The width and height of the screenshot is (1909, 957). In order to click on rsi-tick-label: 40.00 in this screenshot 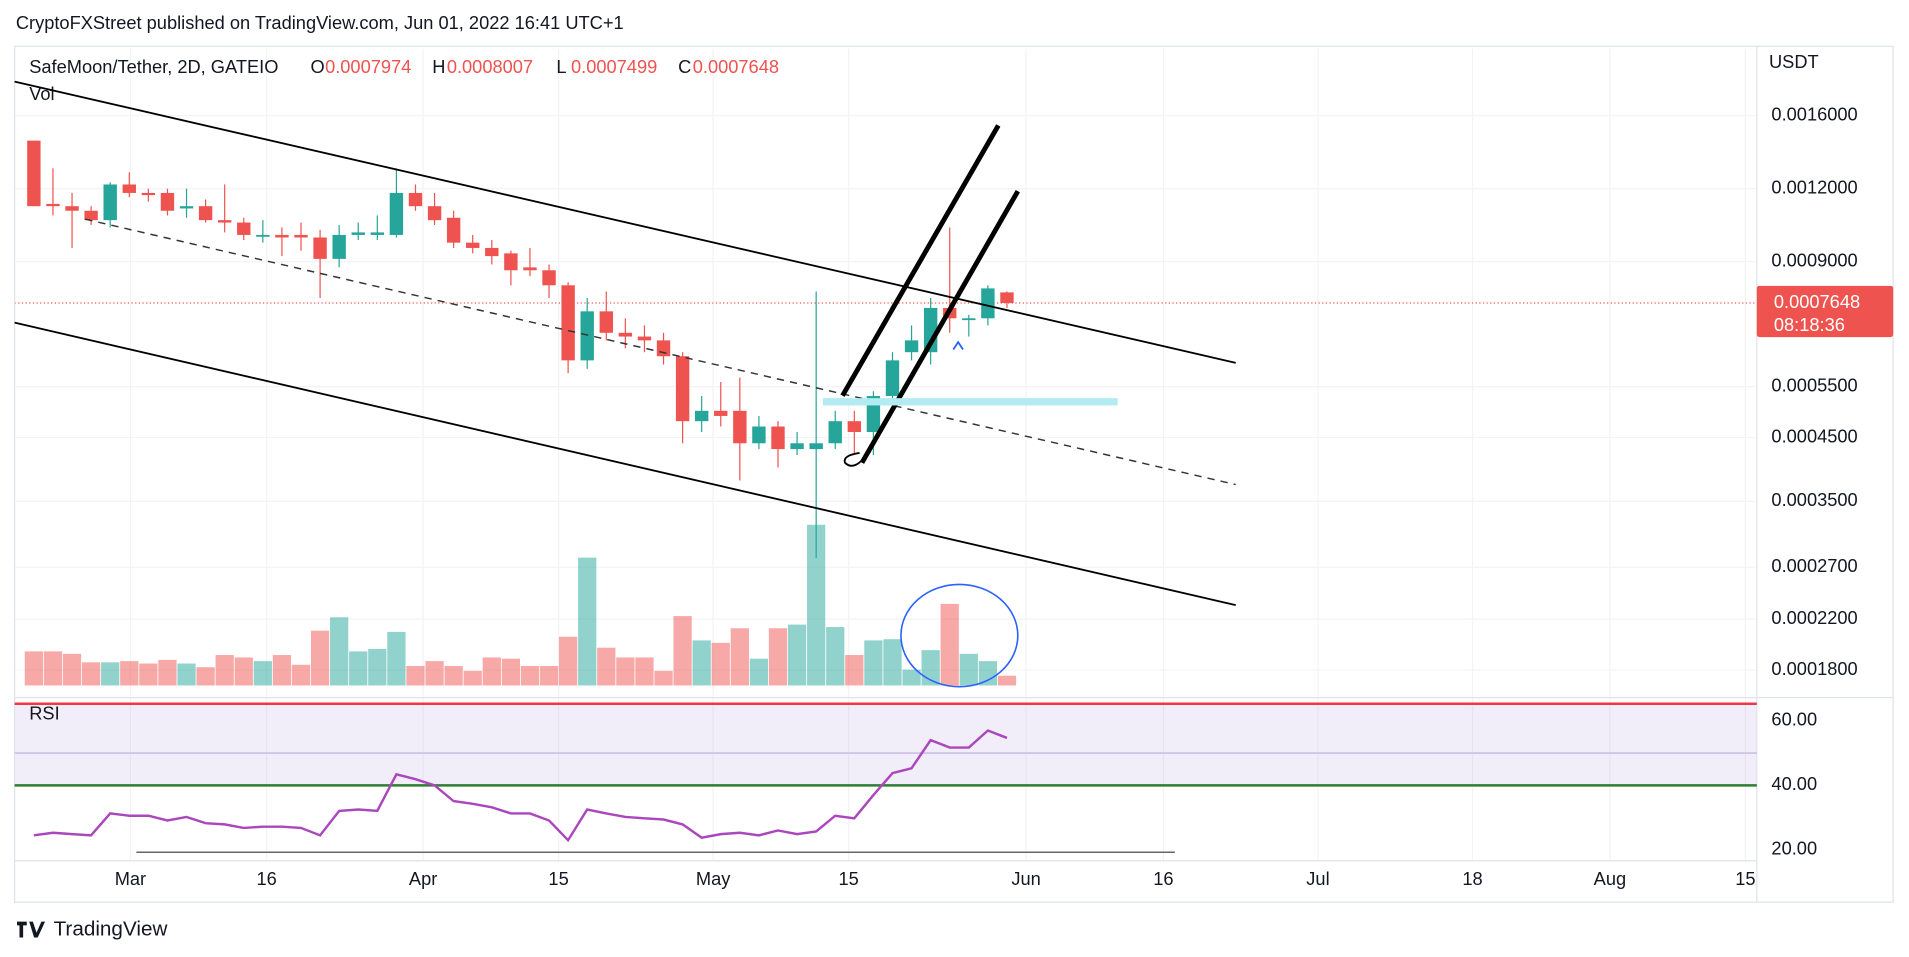, I will do `click(1794, 783)`.